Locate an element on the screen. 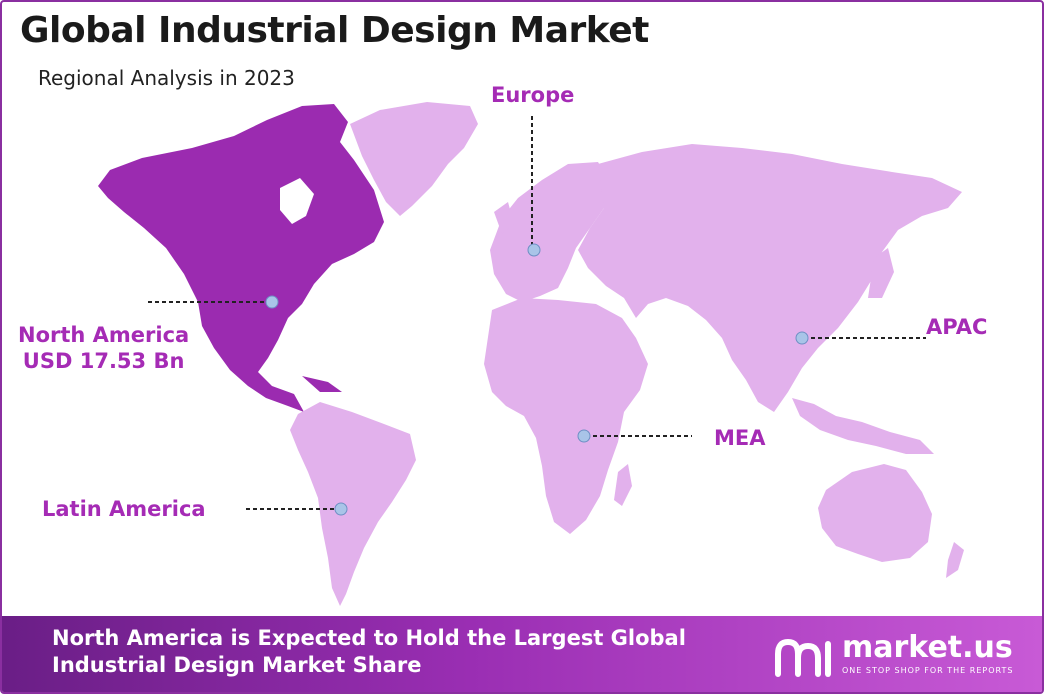 The image size is (1044, 694). market-us-logo: market.us ONE STOP SHOP FOR THE REPORTS is located at coordinates (894, 655).